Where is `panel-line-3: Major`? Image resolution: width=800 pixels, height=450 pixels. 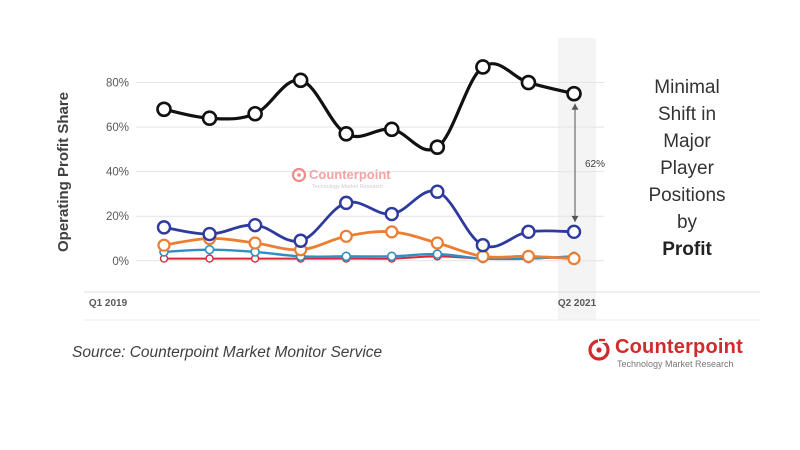 panel-line-3: Major is located at coordinates (687, 141).